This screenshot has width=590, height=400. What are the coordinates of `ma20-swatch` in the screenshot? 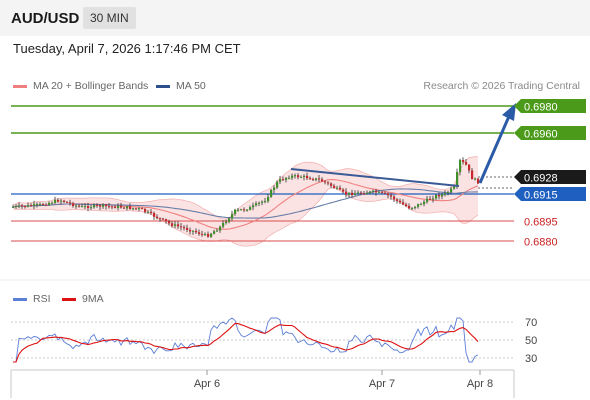 It's located at (20, 86).